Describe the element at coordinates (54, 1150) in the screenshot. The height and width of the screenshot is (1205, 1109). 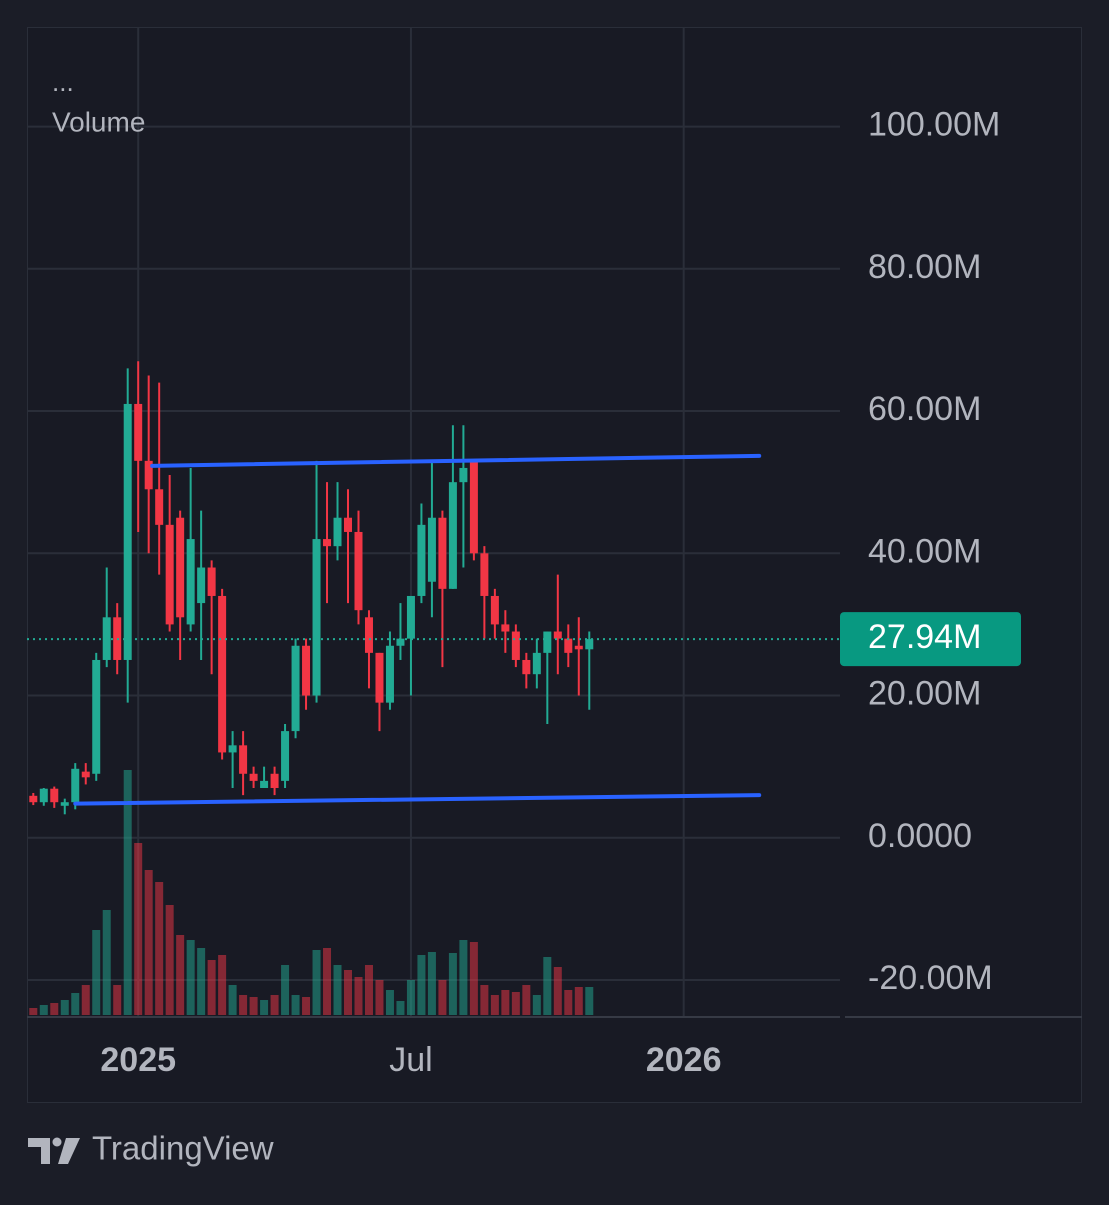
I see `brand-logo` at that location.